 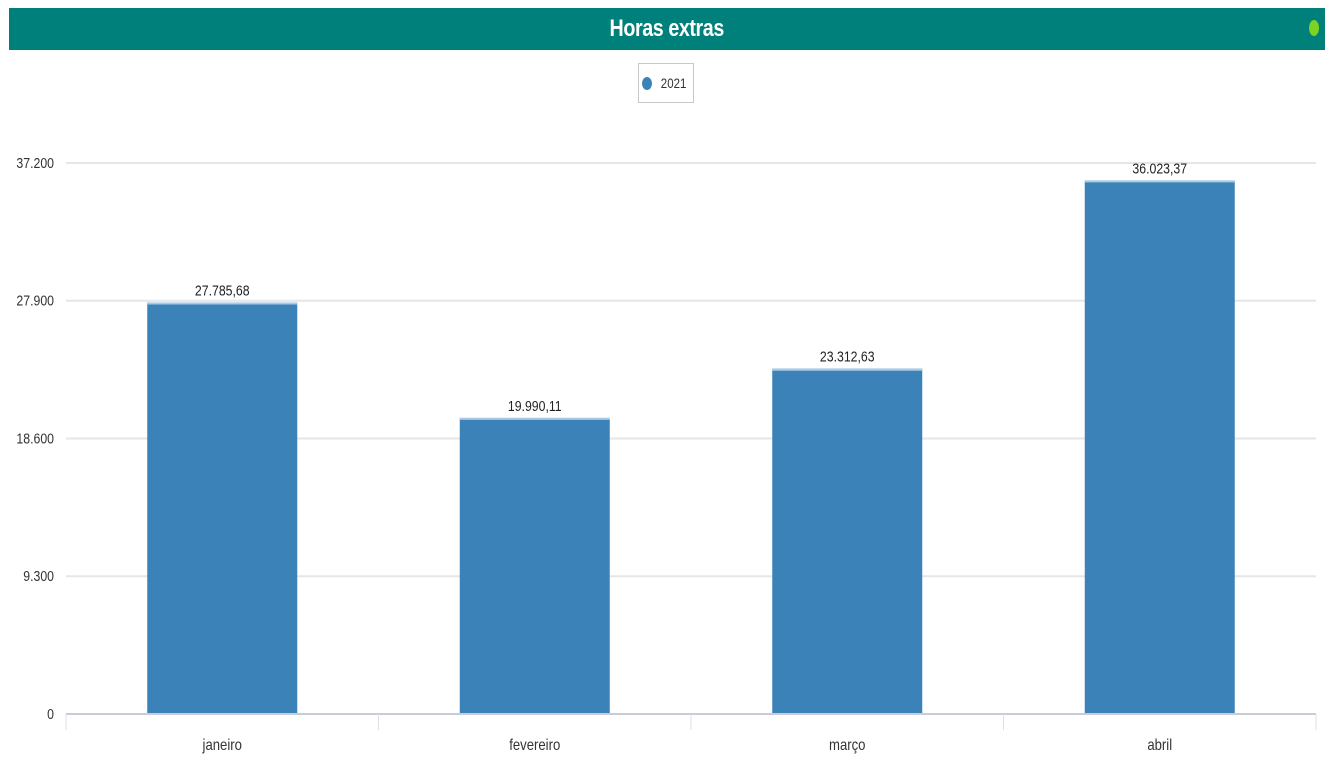 I want to click on data-label: 27.785,68, so click(x=222, y=290).